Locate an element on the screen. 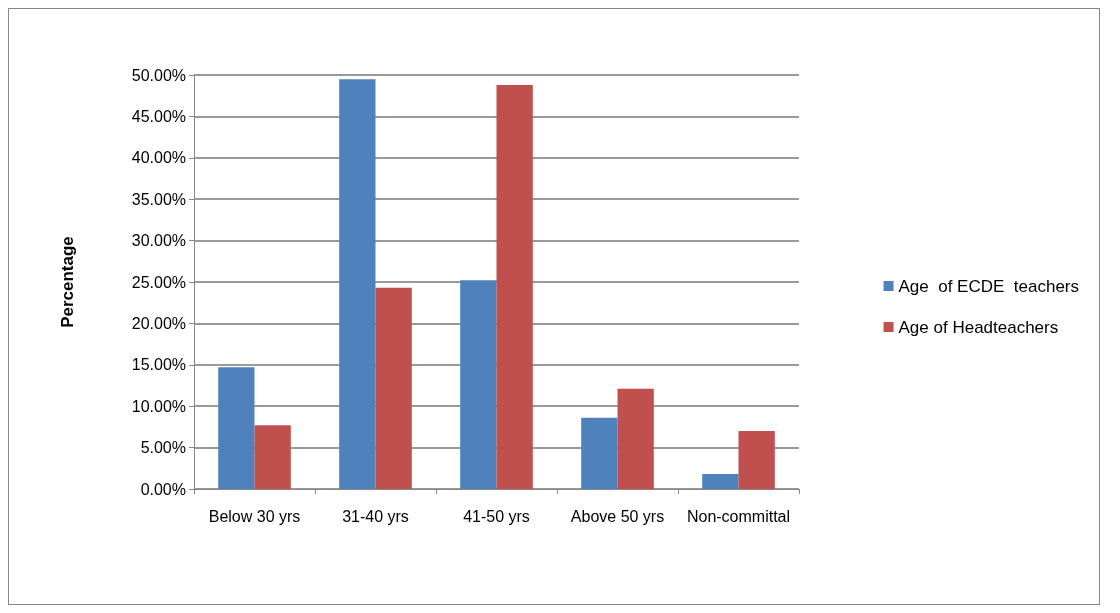  y-axis-title: Percentage is located at coordinates (67, 282).